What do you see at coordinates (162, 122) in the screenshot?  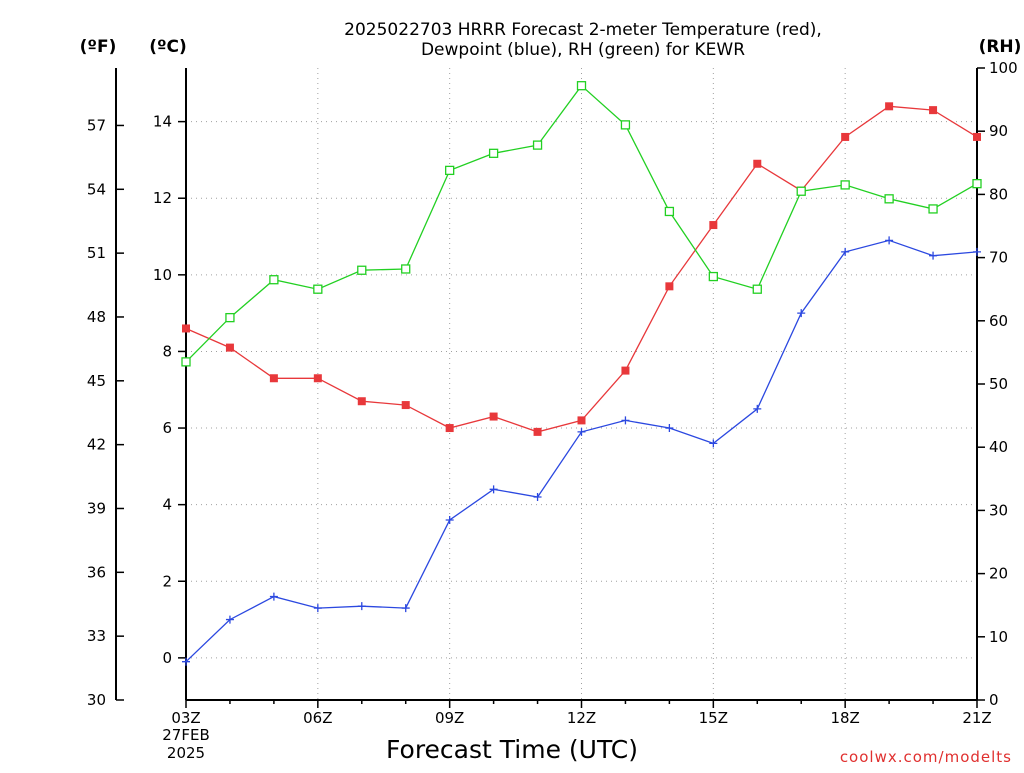 I see `celsius-tick-label: 14` at bounding box center [162, 122].